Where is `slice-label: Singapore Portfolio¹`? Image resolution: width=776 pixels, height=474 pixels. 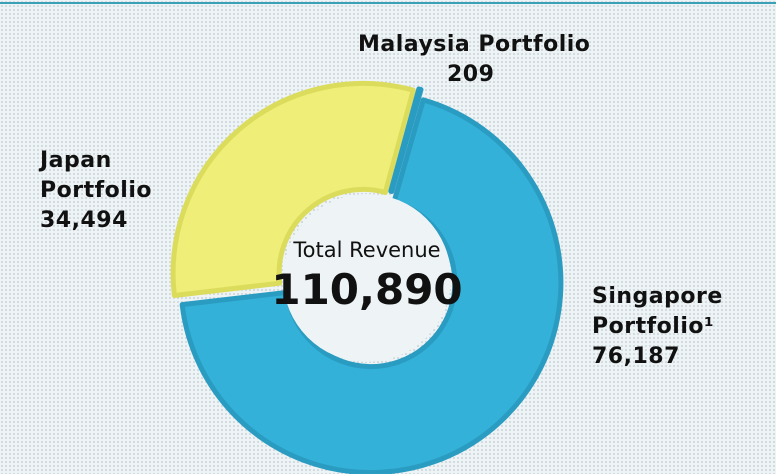 slice-label: Singapore Portfolio¹ is located at coordinates (657, 311).